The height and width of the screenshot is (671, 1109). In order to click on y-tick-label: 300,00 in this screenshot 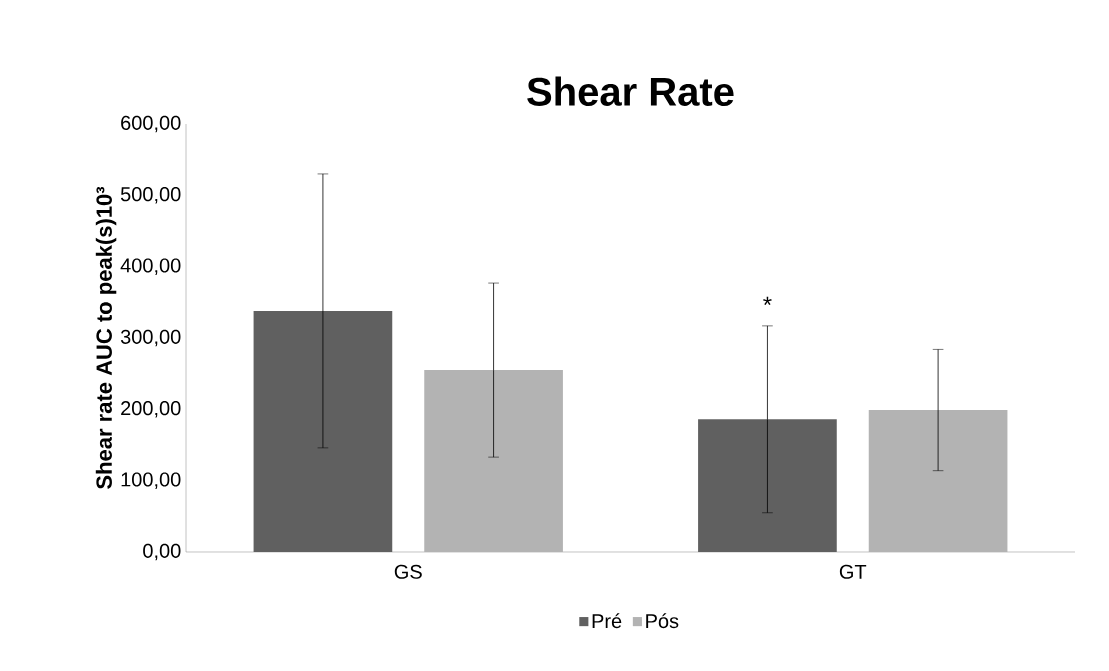, I will do `click(150, 338)`.